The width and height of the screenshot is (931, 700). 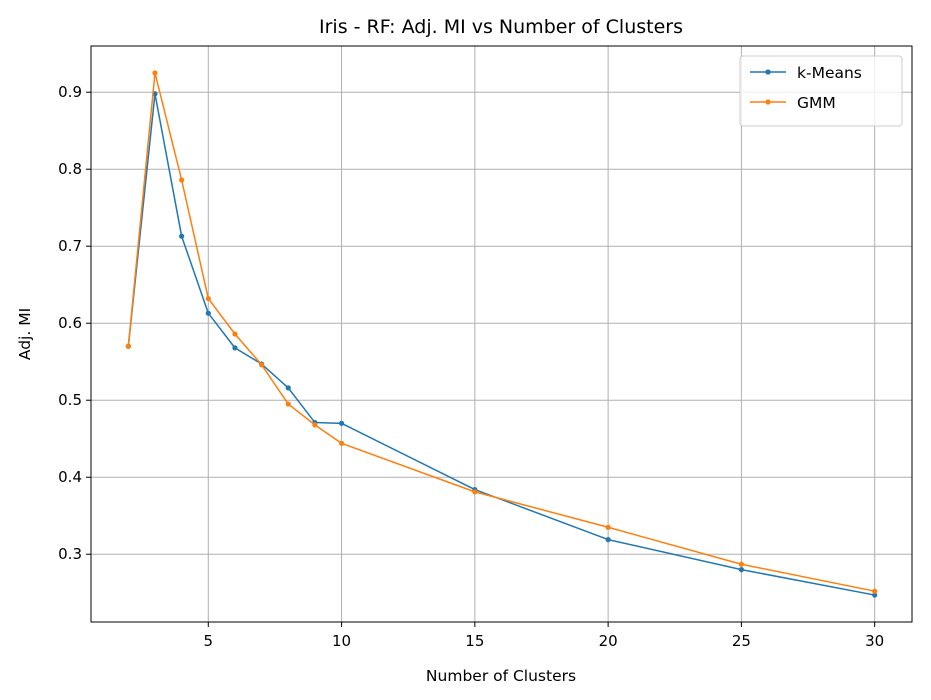 I want to click on legend-marker-gmm, so click(x=768, y=102).